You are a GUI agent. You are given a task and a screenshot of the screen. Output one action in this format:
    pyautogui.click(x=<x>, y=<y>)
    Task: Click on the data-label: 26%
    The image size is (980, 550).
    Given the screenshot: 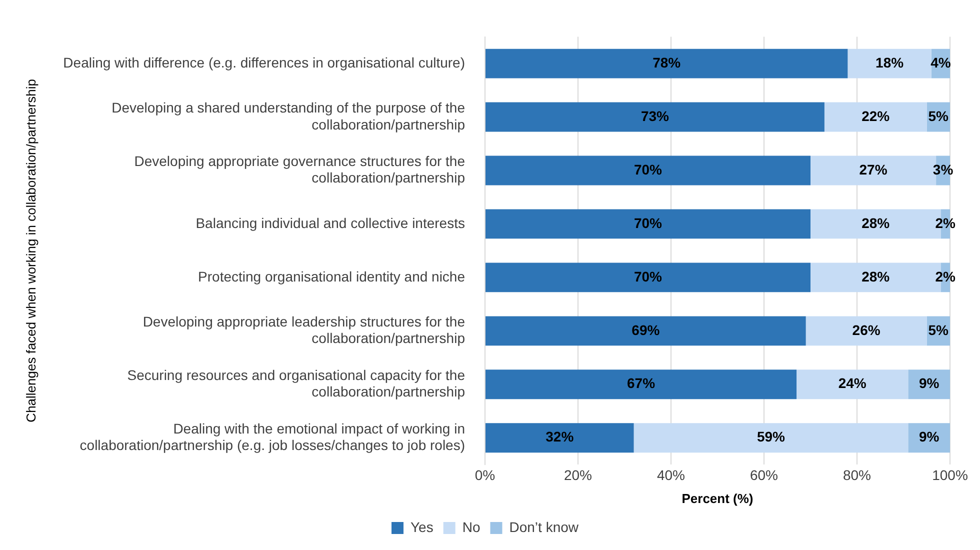 What is the action you would take?
    pyautogui.click(x=866, y=330)
    